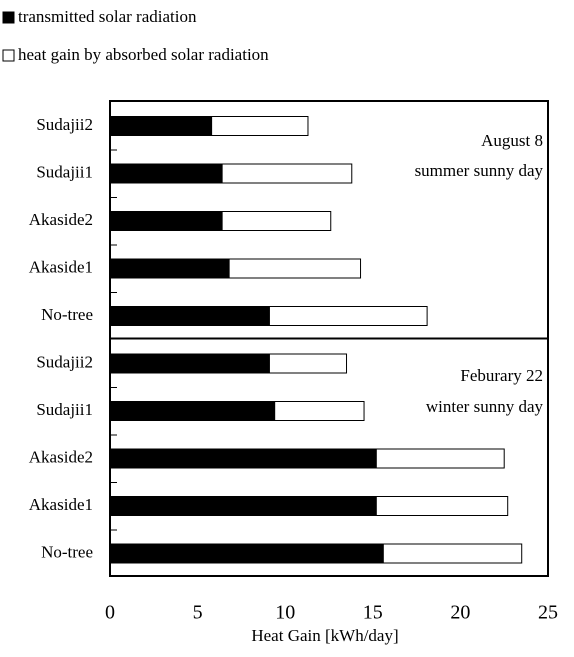 This screenshot has width=574, height=657. What do you see at coordinates (324, 635) in the screenshot?
I see `x-axis-label: Heat Gain [kWh/day]` at bounding box center [324, 635].